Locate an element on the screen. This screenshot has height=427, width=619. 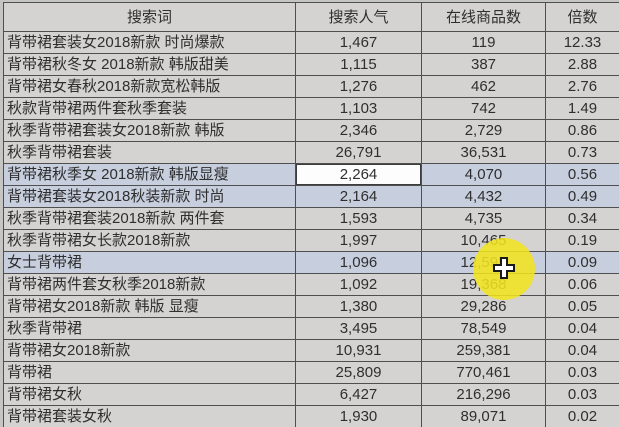
cell-search-popularity: 1,467 is located at coordinates (358, 42).